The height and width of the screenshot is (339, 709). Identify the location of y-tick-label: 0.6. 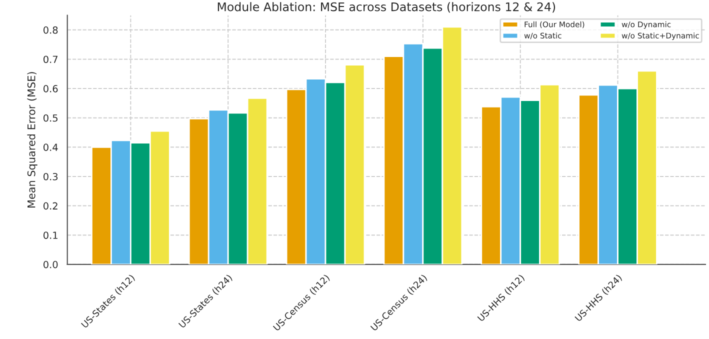
(51, 88).